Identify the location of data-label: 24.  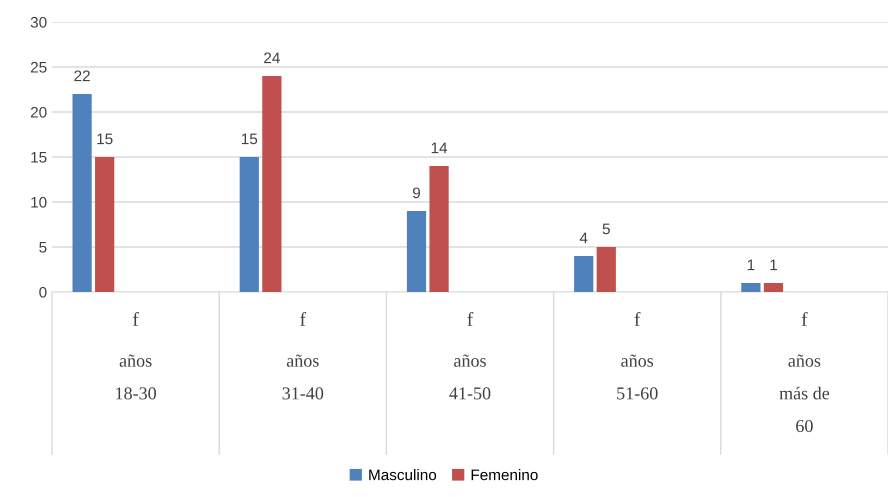
(272, 58).